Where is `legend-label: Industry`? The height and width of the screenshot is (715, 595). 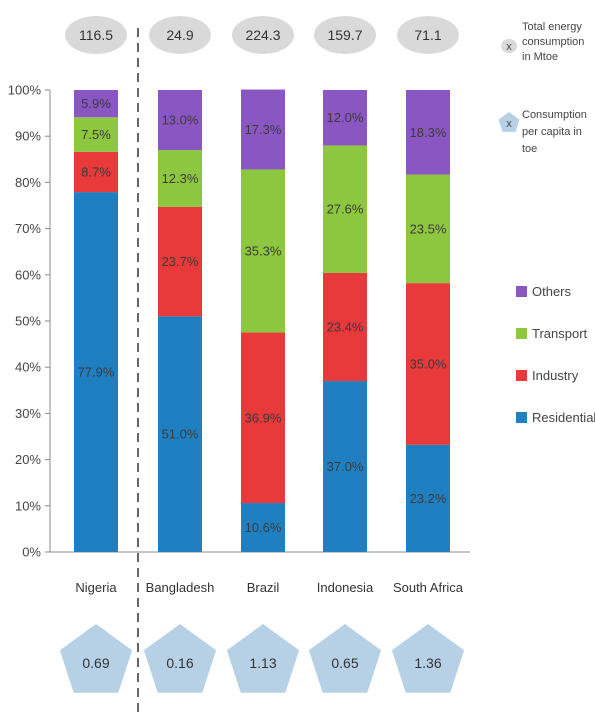
legend-label: Industry is located at coordinates (555, 375).